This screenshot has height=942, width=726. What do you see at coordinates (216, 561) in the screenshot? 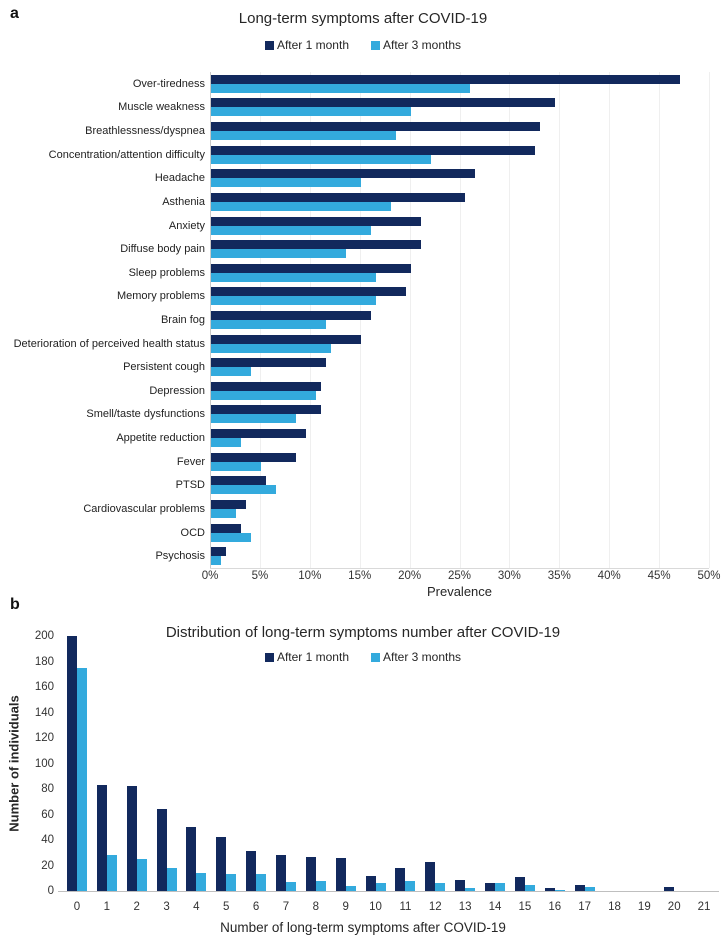
I see `bar-after-3-months-psychosis` at bounding box center [216, 561].